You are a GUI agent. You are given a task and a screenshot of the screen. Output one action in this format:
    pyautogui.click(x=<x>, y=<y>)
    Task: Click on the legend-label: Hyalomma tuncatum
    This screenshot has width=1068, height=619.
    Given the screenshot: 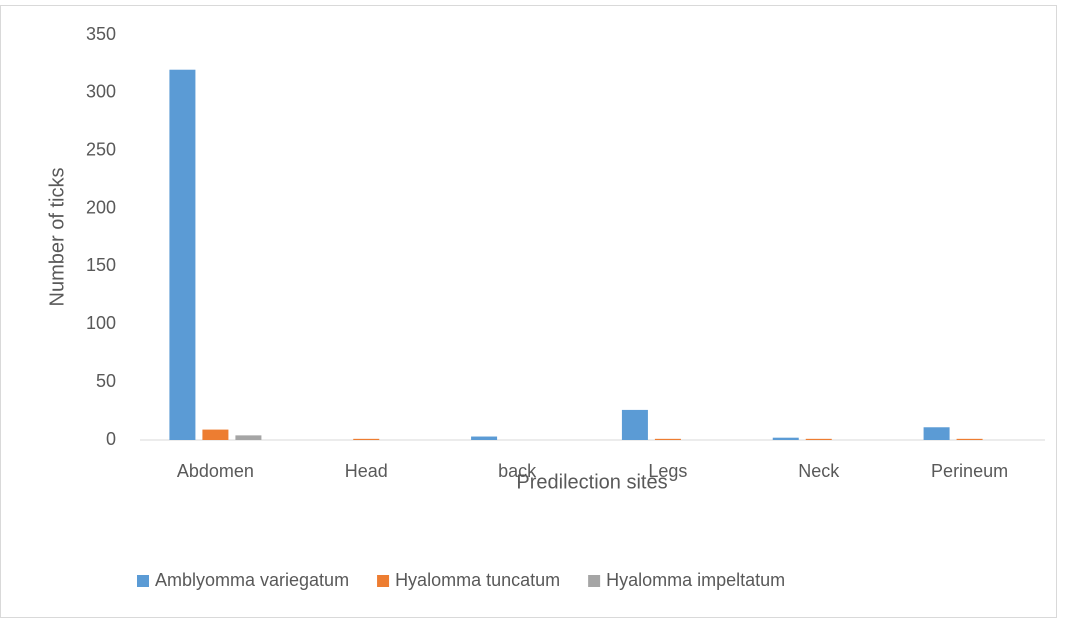 What is the action you would take?
    pyautogui.click(x=477, y=580)
    